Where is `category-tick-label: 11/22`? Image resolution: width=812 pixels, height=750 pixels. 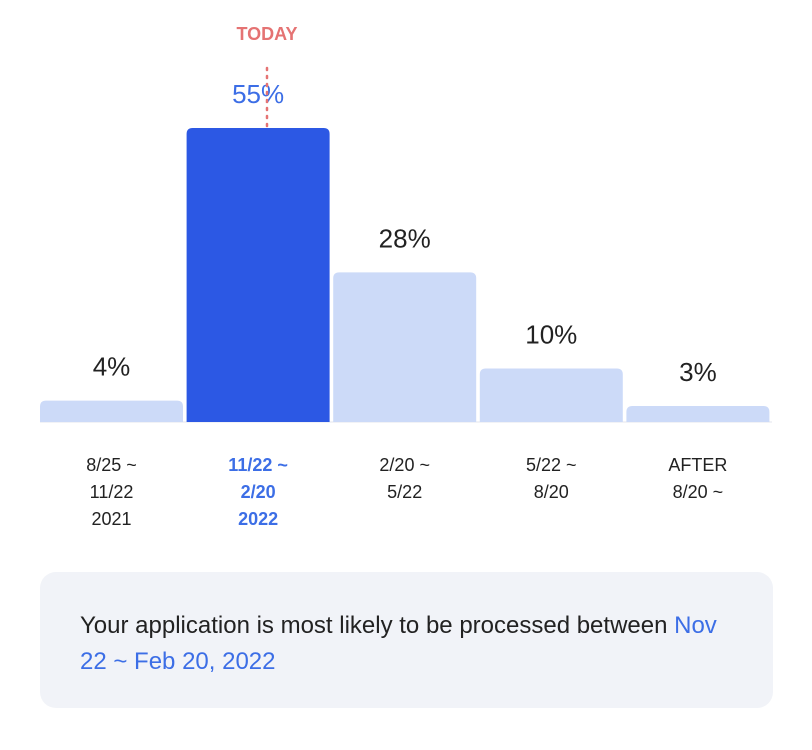
category-tick-label: 11/22 is located at coordinates (112, 492).